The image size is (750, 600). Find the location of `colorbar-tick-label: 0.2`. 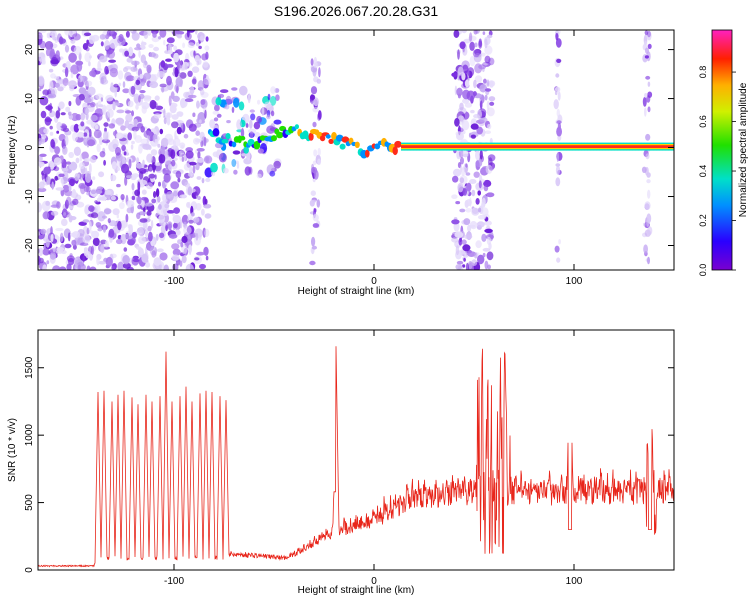

colorbar-tick-label: 0.2 is located at coordinates (703, 220).